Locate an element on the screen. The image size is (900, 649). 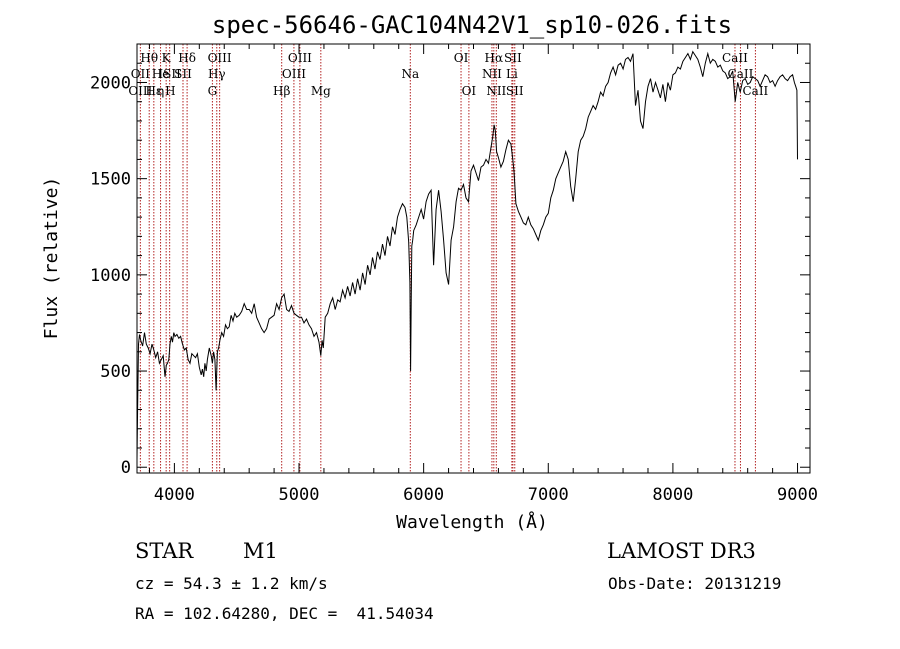
x-tick-label: 6000 is located at coordinates (423, 495).